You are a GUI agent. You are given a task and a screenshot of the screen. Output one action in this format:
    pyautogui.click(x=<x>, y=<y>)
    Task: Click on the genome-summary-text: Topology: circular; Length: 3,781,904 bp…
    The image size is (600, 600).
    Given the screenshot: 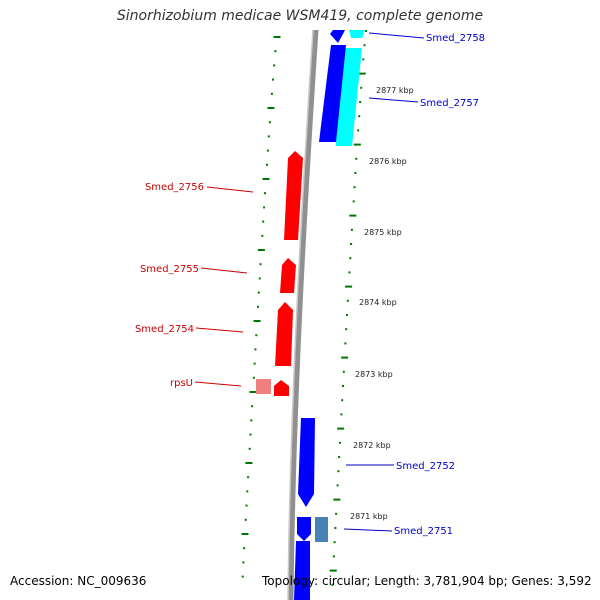 What is the action you would take?
    pyautogui.click(x=427, y=581)
    